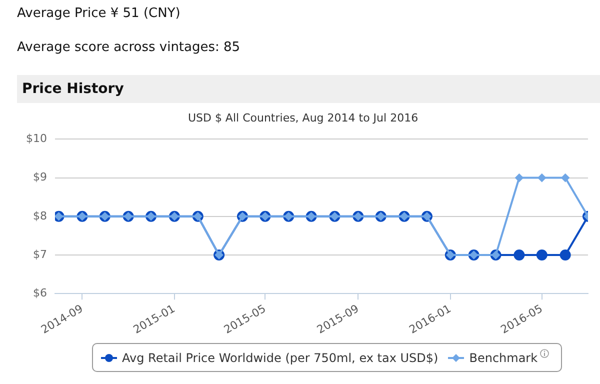  Describe the element at coordinates (39, 177) in the screenshot. I see `y-tick-label: $9` at that location.